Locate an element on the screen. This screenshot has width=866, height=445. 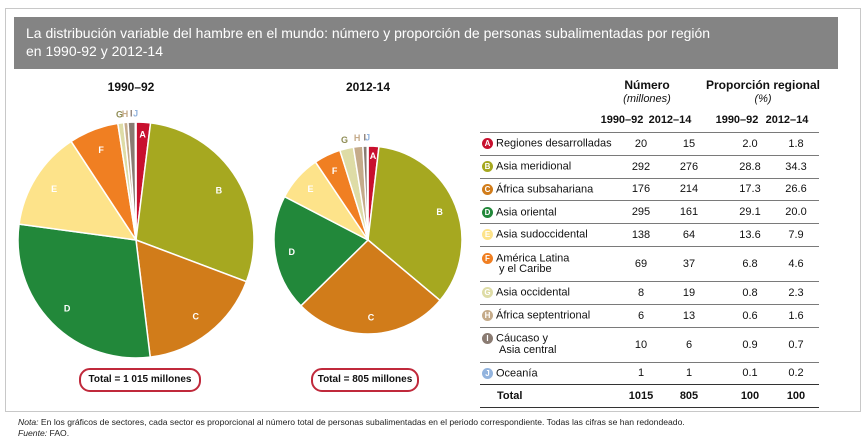
pie-2-slice-D is located at coordinates (321, 251).